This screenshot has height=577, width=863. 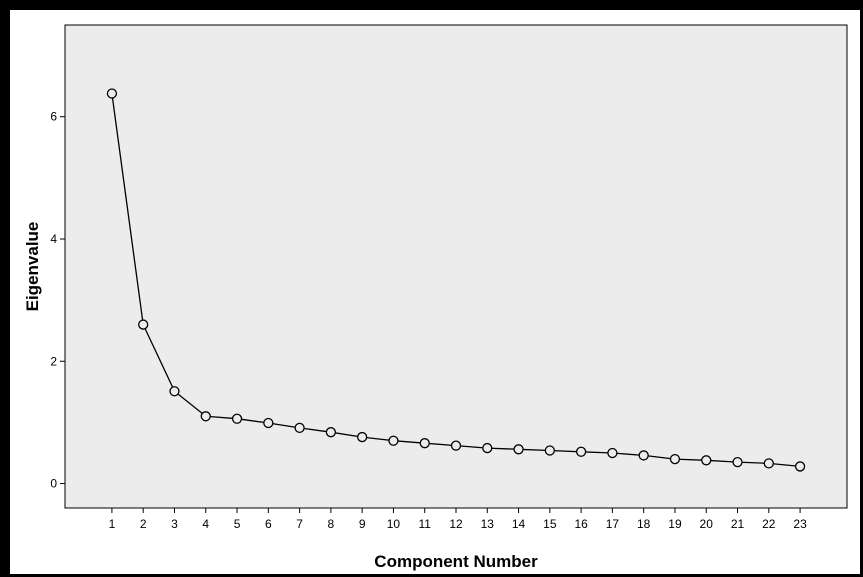 What do you see at coordinates (237, 524) in the screenshot?
I see `x-tick-label: 5` at bounding box center [237, 524].